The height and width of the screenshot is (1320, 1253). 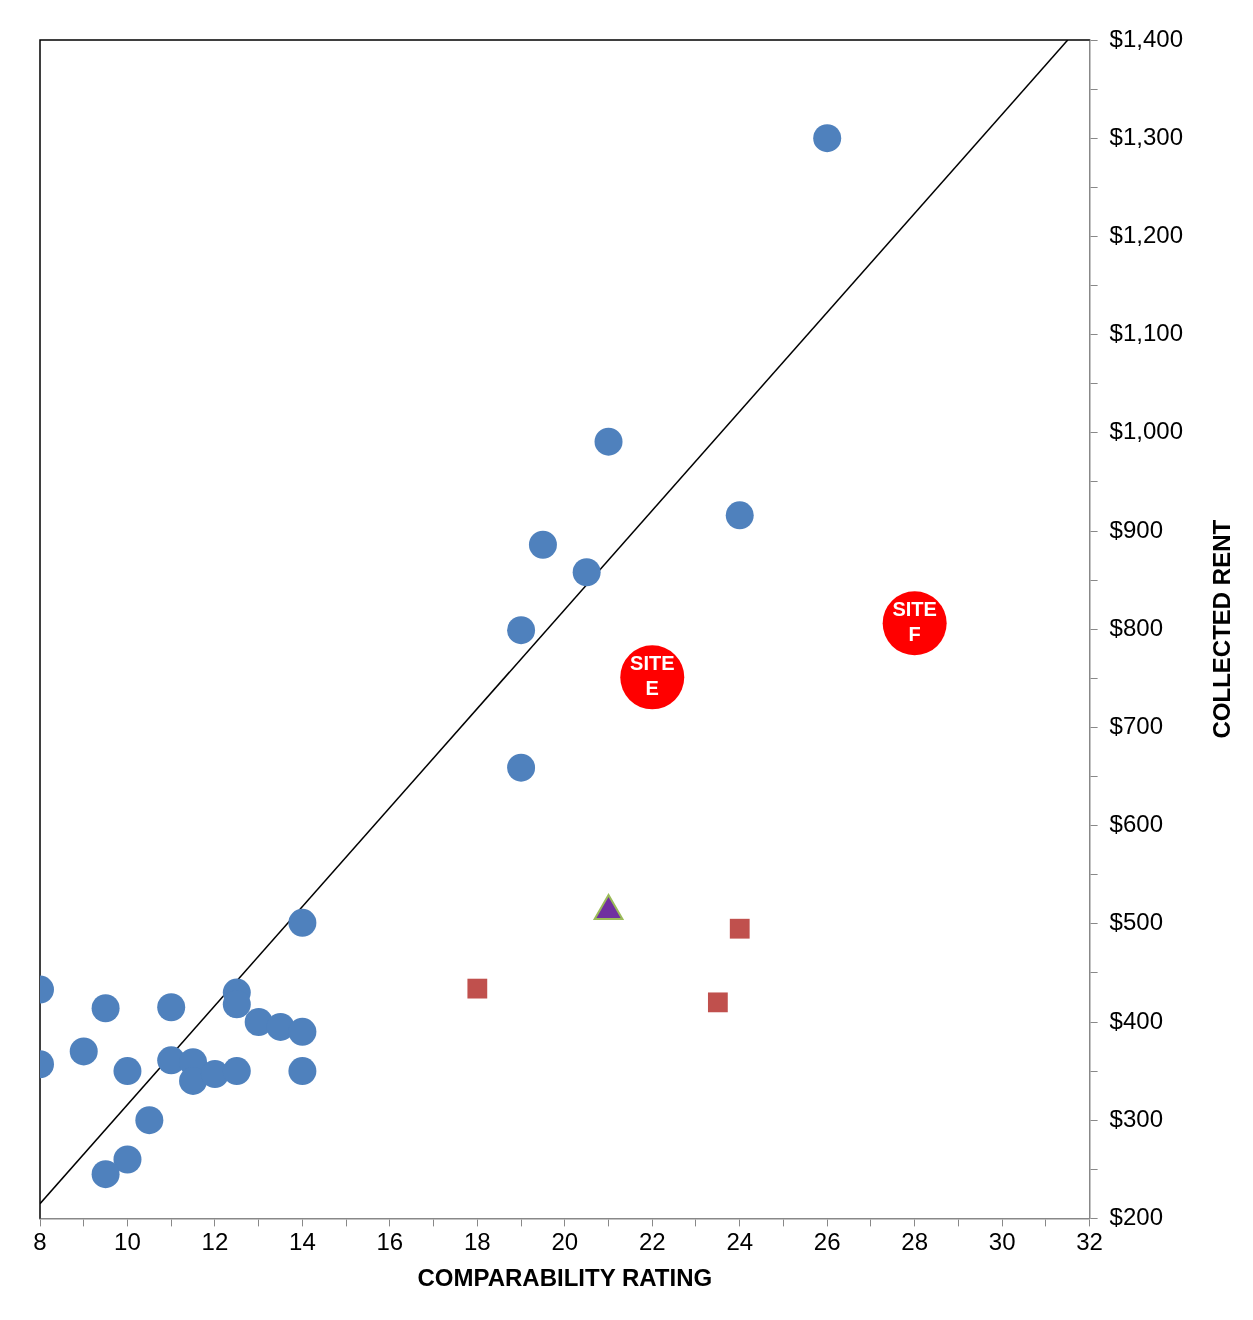 What do you see at coordinates (914, 622) in the screenshot?
I see `series-label: SITE F` at bounding box center [914, 622].